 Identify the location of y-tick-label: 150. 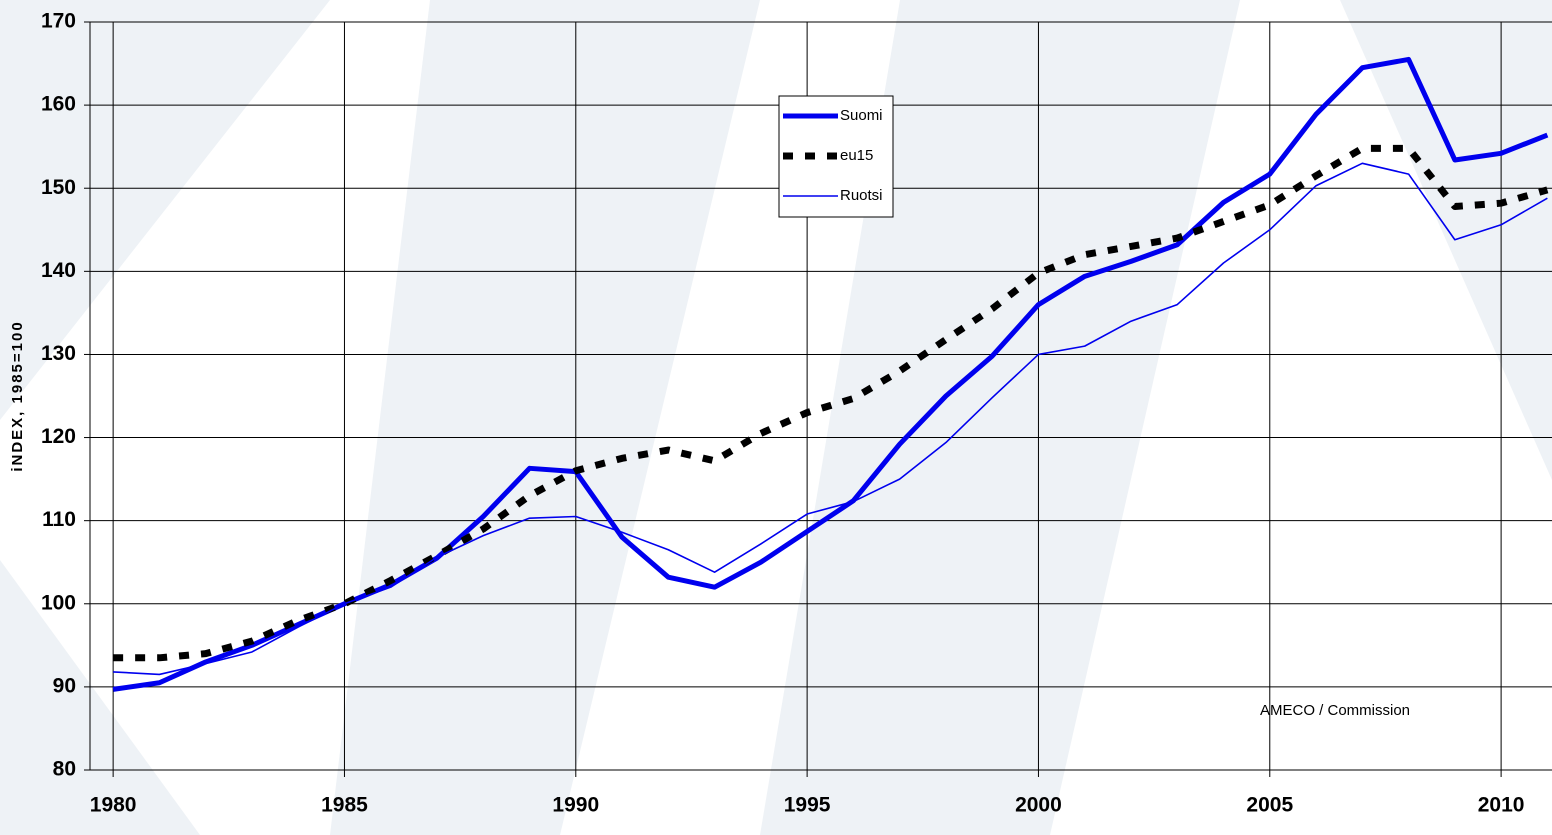
(58, 187).